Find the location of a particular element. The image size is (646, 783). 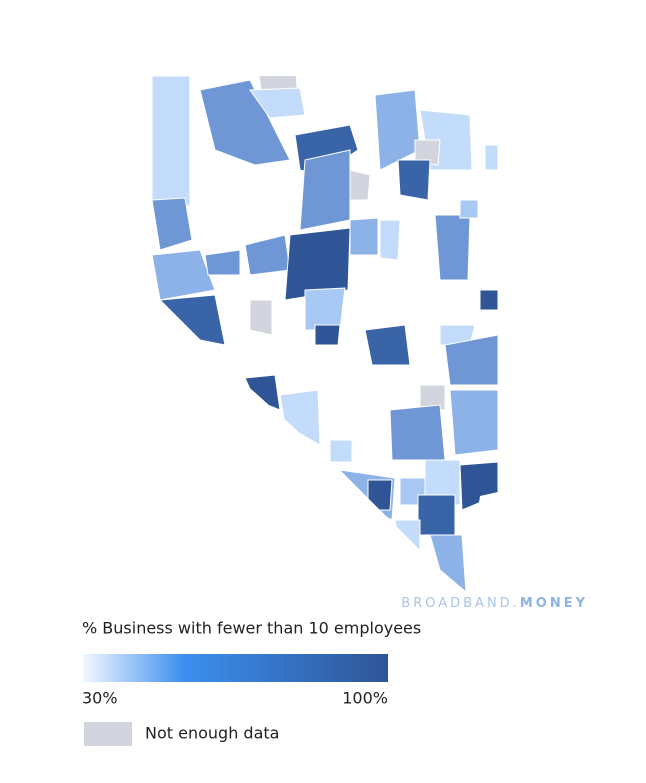

color-scale is located at coordinates (235, 668).